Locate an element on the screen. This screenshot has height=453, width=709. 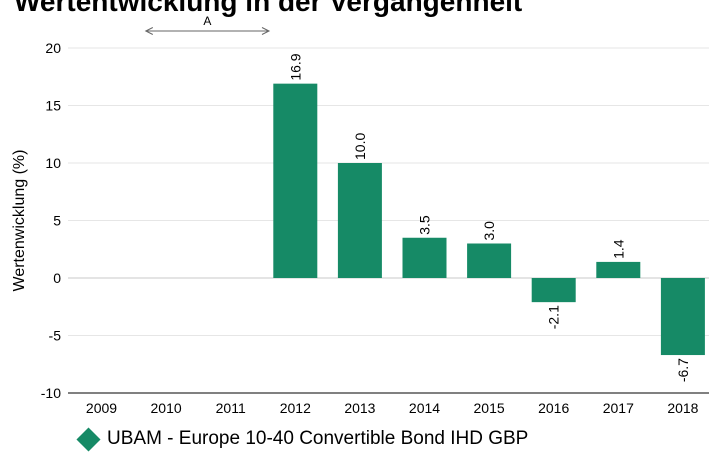
data-label: 3.5 is located at coordinates (425, 225).